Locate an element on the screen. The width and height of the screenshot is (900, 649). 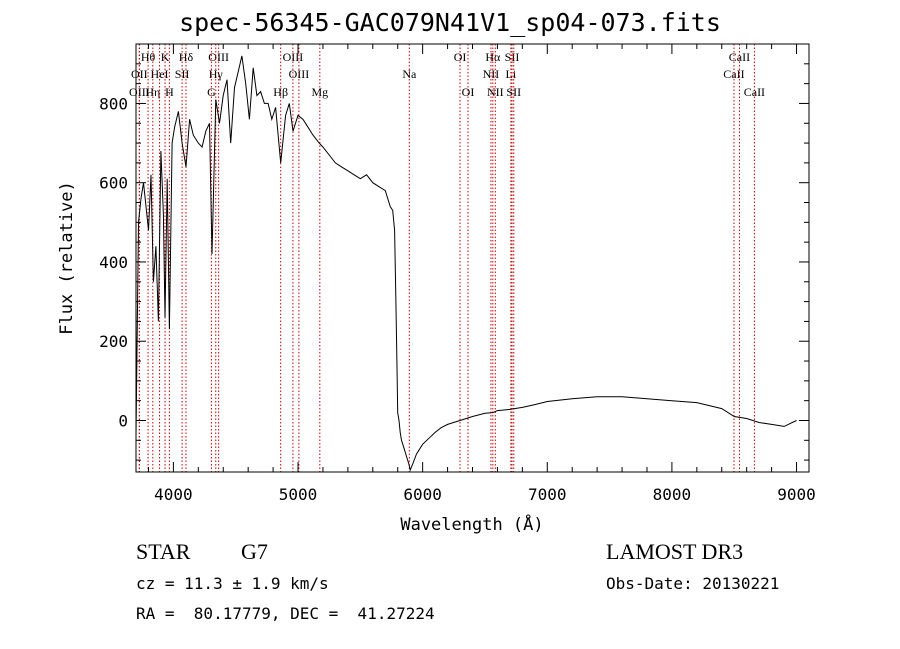
x-tick-label: 8000 is located at coordinates (672, 494).